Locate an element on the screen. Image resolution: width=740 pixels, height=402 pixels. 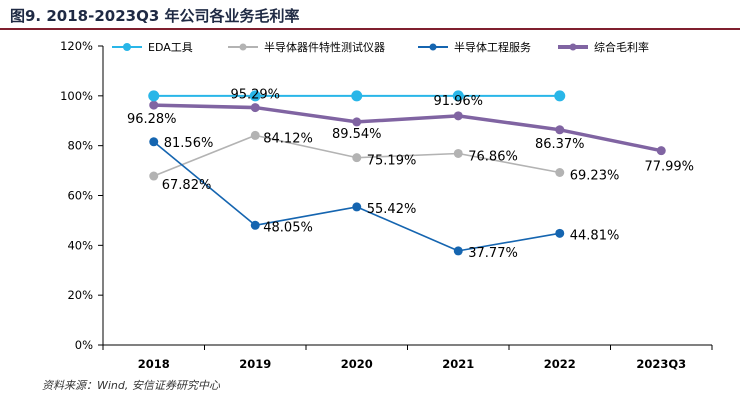
data-label: 77.99% is located at coordinates (669, 167).